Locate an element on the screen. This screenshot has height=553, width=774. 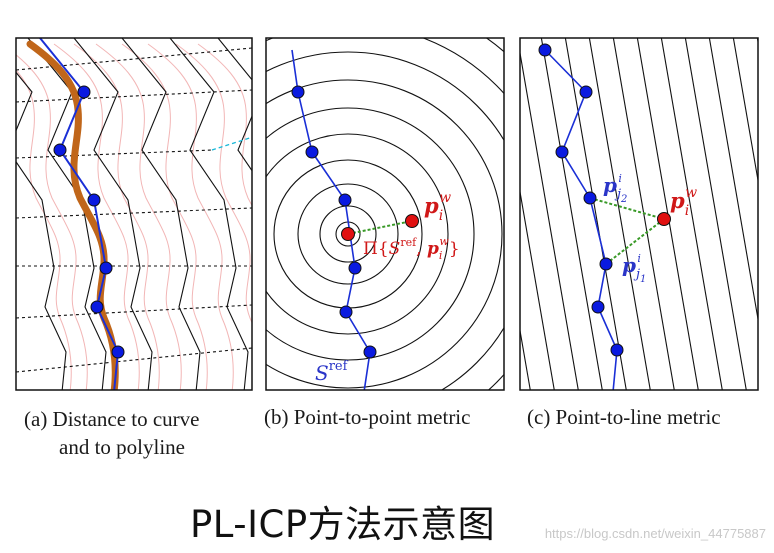
caption-a-line1: (a) Distance to curve is located at coordinates (112, 419).